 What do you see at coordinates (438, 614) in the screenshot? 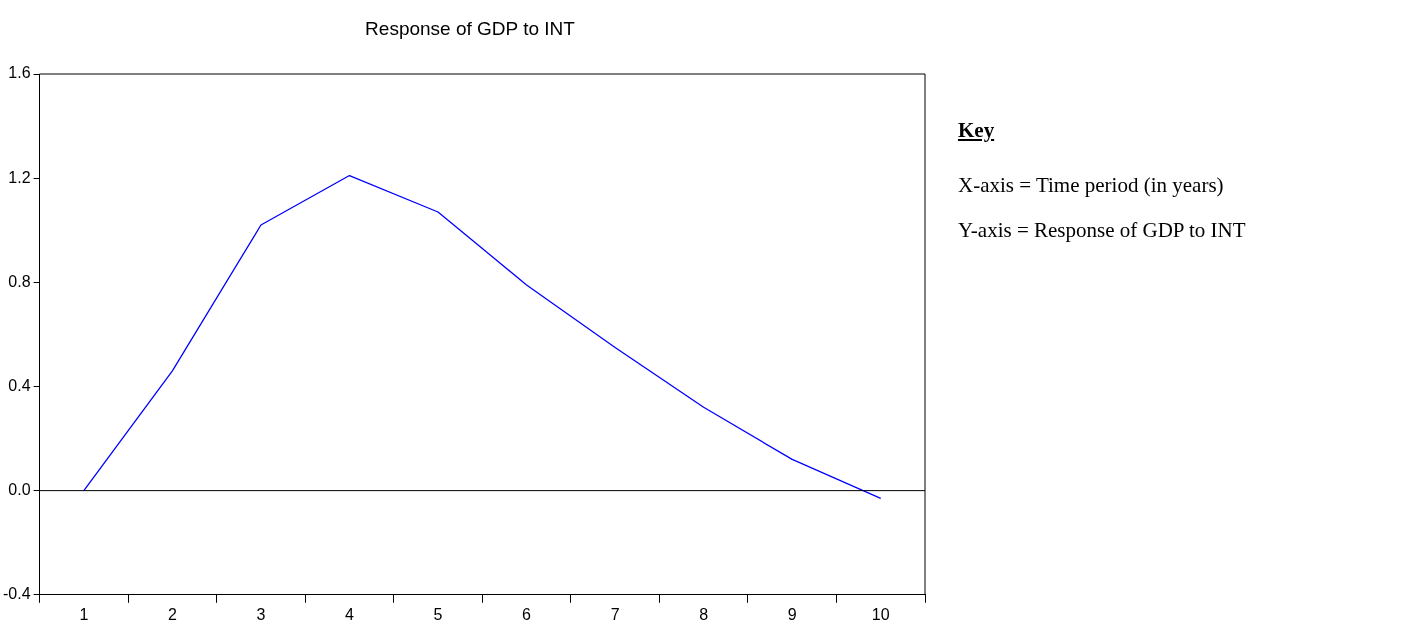
I see `x-tick-label: 5` at bounding box center [438, 614].